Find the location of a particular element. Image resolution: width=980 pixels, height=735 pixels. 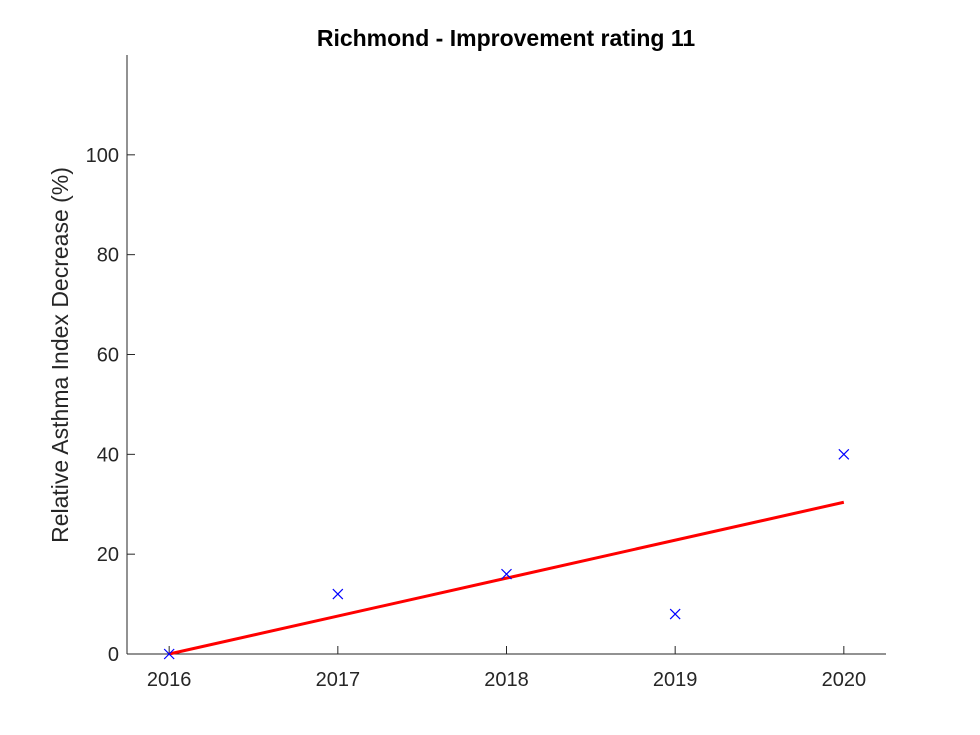

y-tick-label: 100 is located at coordinates (102, 156).